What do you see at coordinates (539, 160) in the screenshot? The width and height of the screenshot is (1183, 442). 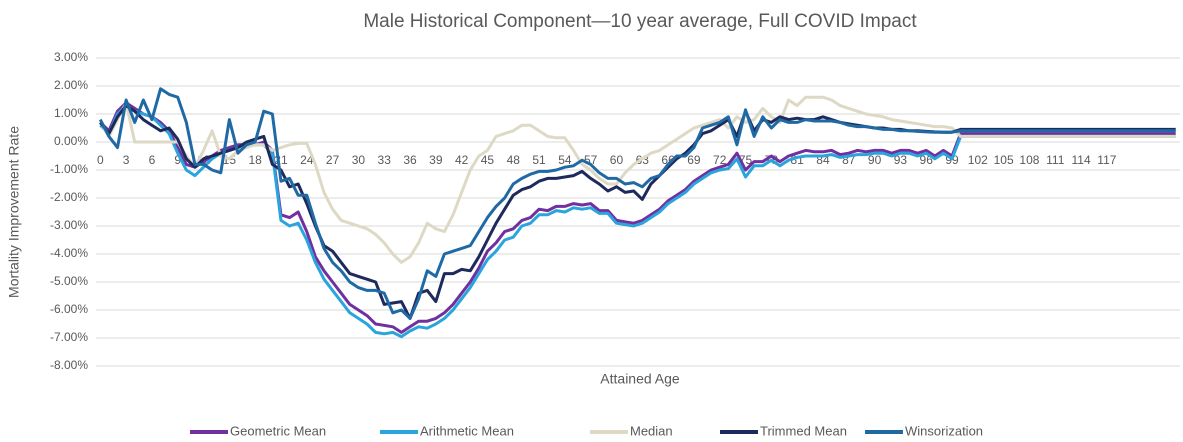 I see `x-tick-label: 51` at bounding box center [539, 160].